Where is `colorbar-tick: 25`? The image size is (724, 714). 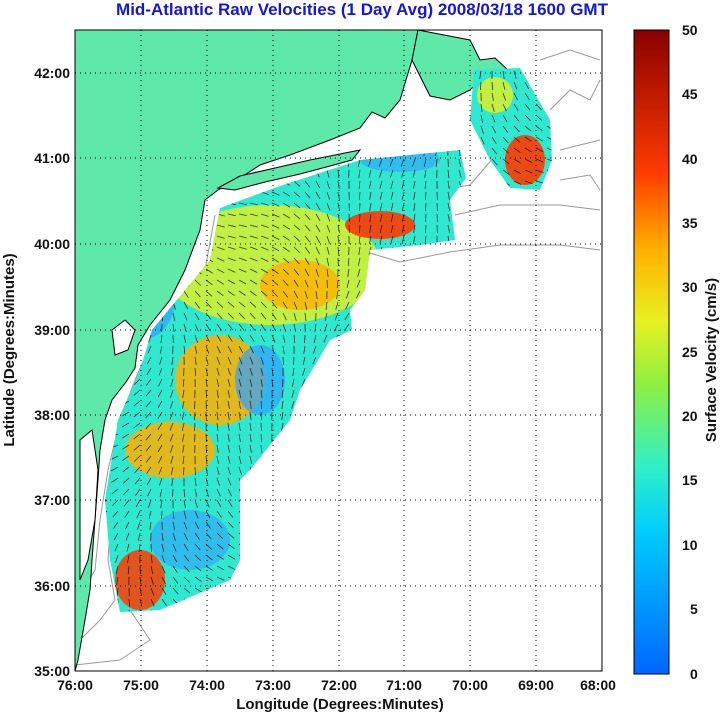 colorbar-tick: 25 is located at coordinates (690, 352).